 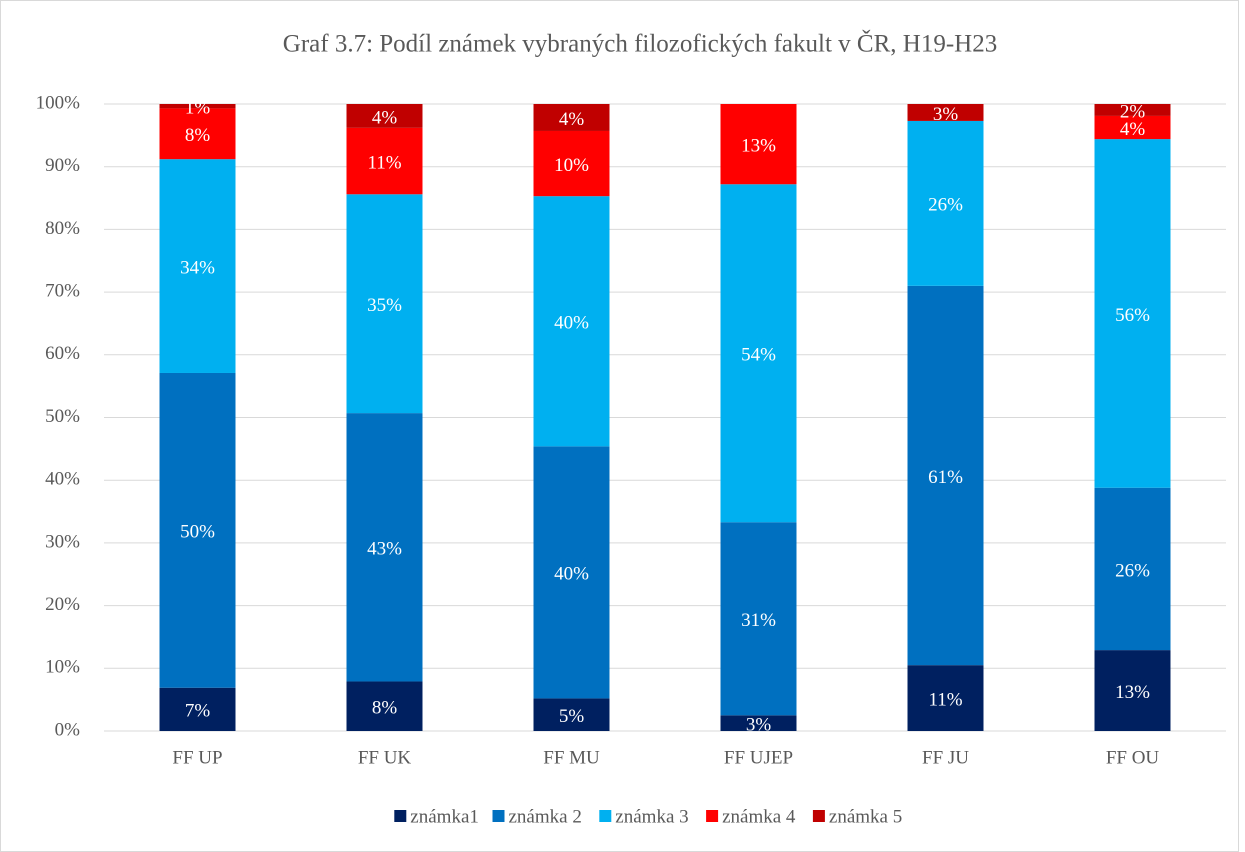 I want to click on y-tick-label: 50%, so click(x=62, y=416).